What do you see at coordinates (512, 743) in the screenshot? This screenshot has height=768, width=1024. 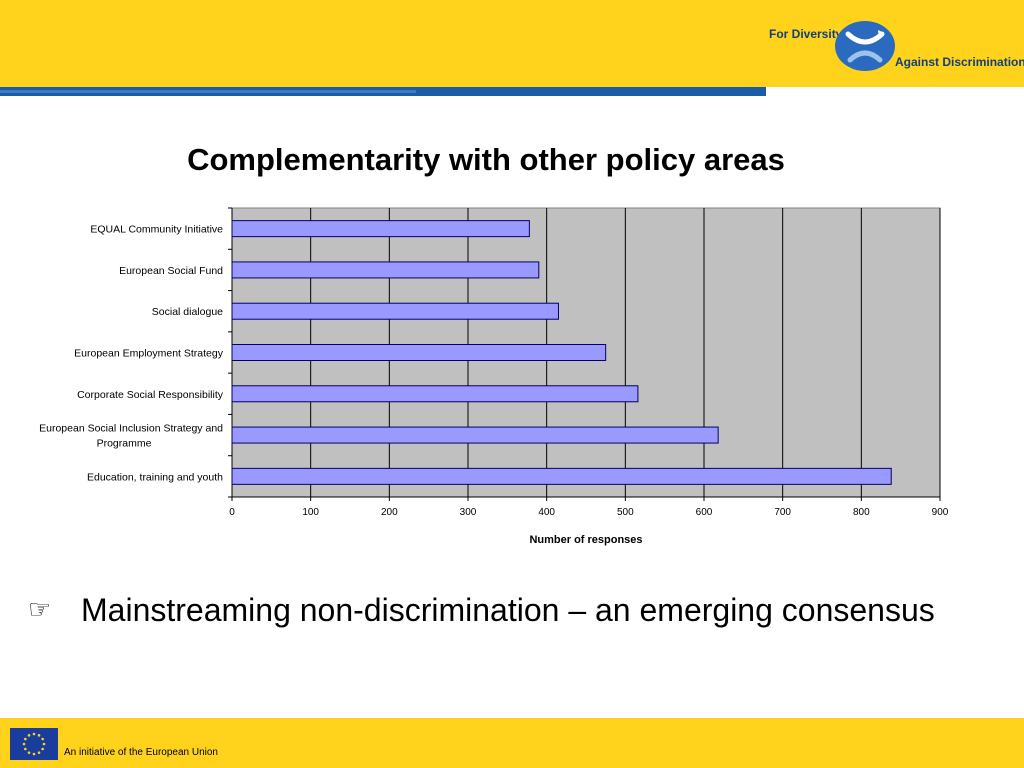 I see `footer-band: An initiative of the European Union` at bounding box center [512, 743].